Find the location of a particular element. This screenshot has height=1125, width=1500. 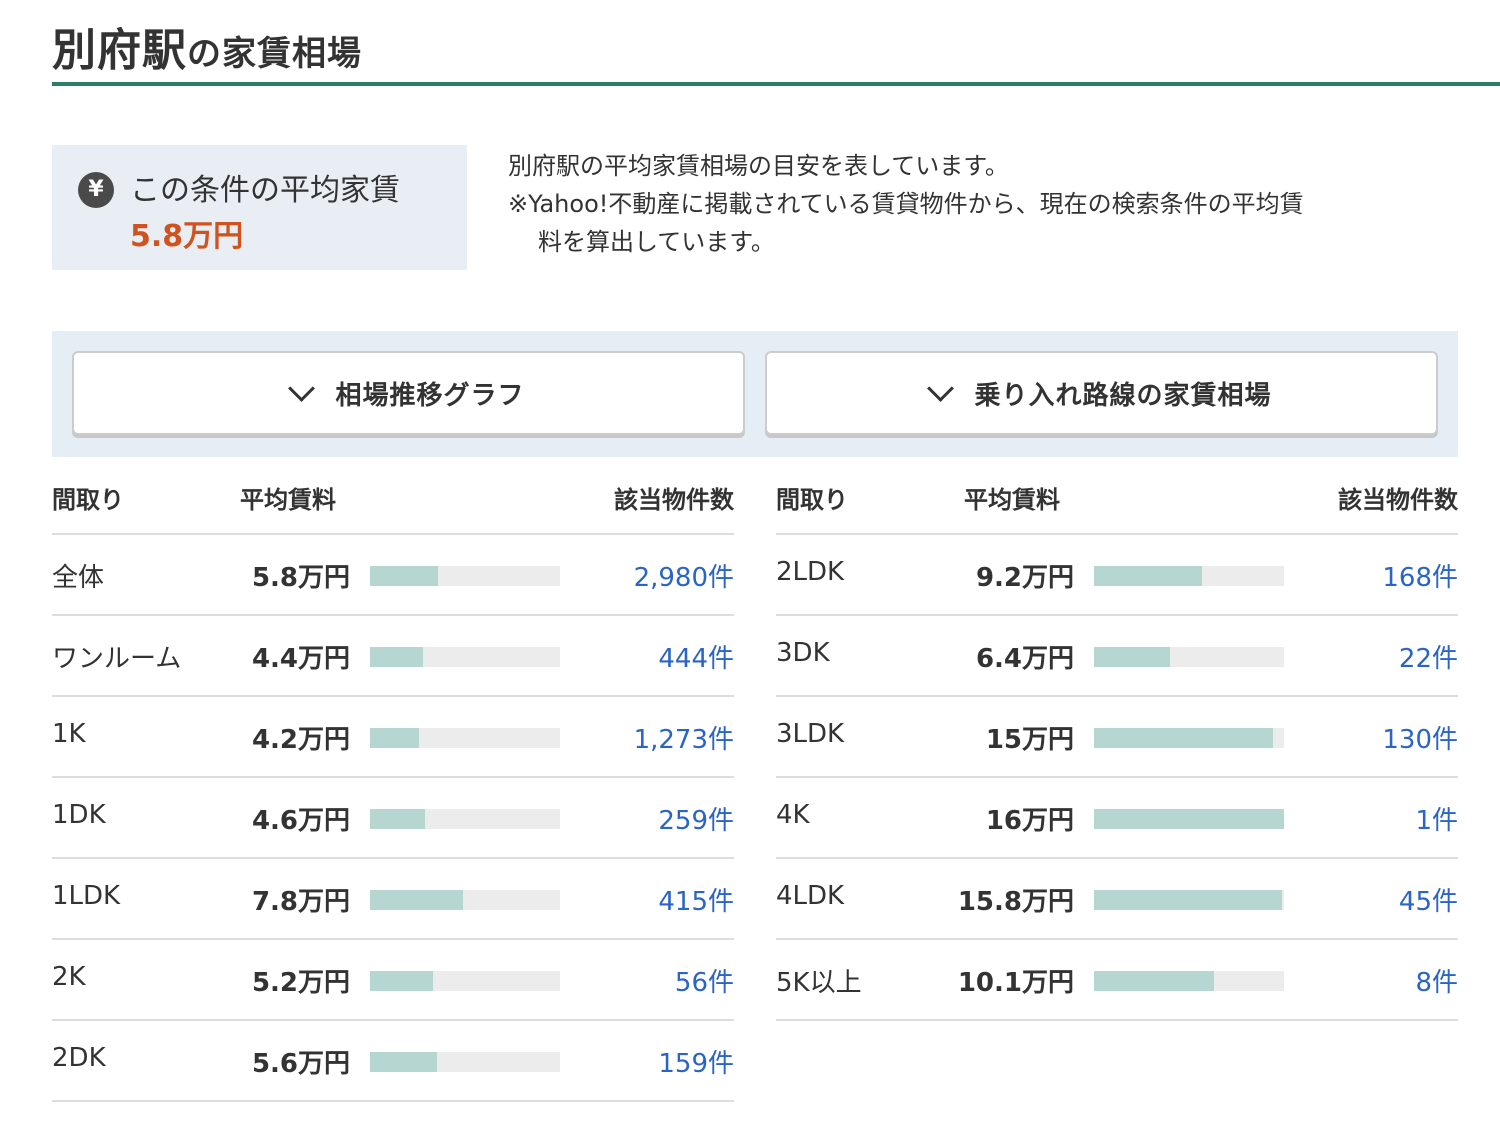

listing-count-link: 444件 is located at coordinates (696, 659).